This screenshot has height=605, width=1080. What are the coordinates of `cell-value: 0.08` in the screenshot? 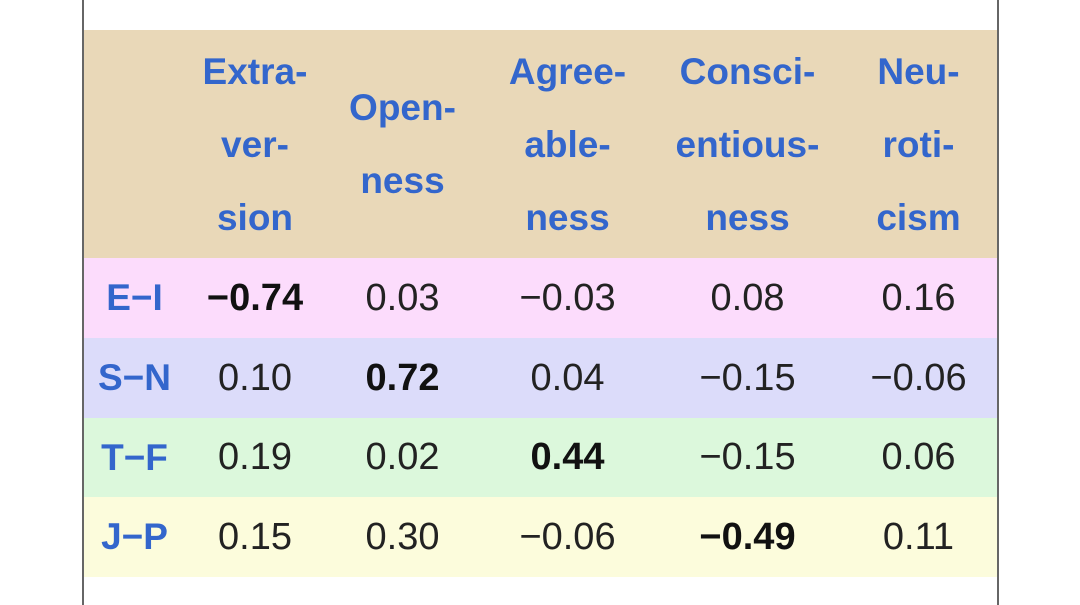 It's located at (747, 297).